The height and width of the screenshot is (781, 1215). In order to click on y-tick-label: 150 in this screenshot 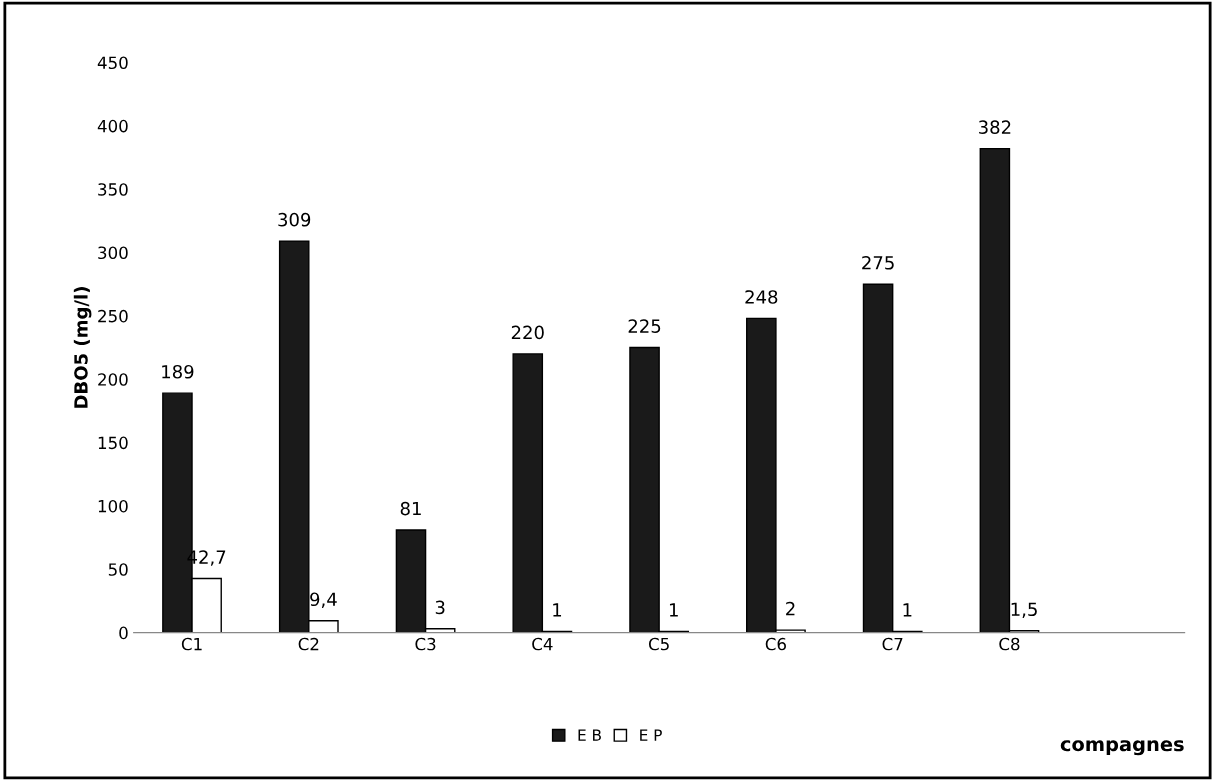, I will do `click(113, 443)`.